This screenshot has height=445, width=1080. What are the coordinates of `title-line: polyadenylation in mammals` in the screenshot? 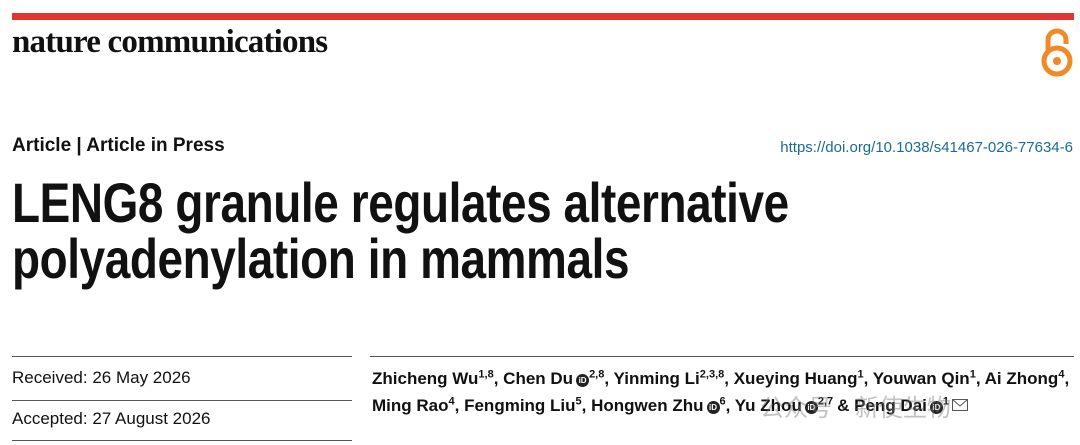 It's located at (321, 258).